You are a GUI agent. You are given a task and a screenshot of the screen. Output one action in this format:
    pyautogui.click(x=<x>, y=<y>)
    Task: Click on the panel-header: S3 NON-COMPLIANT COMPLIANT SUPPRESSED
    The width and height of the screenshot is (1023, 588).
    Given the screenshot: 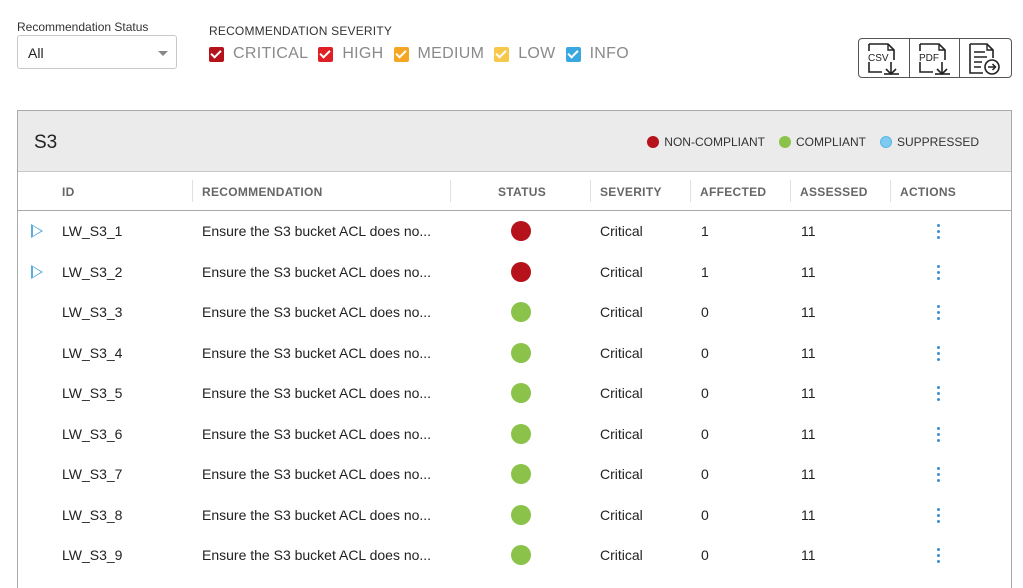 What is the action you would take?
    pyautogui.click(x=514, y=141)
    